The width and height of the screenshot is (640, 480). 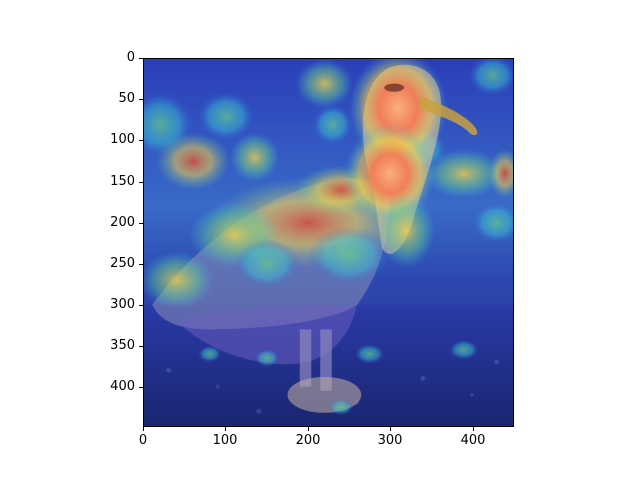 I want to click on bird-eye, so click(x=394, y=87).